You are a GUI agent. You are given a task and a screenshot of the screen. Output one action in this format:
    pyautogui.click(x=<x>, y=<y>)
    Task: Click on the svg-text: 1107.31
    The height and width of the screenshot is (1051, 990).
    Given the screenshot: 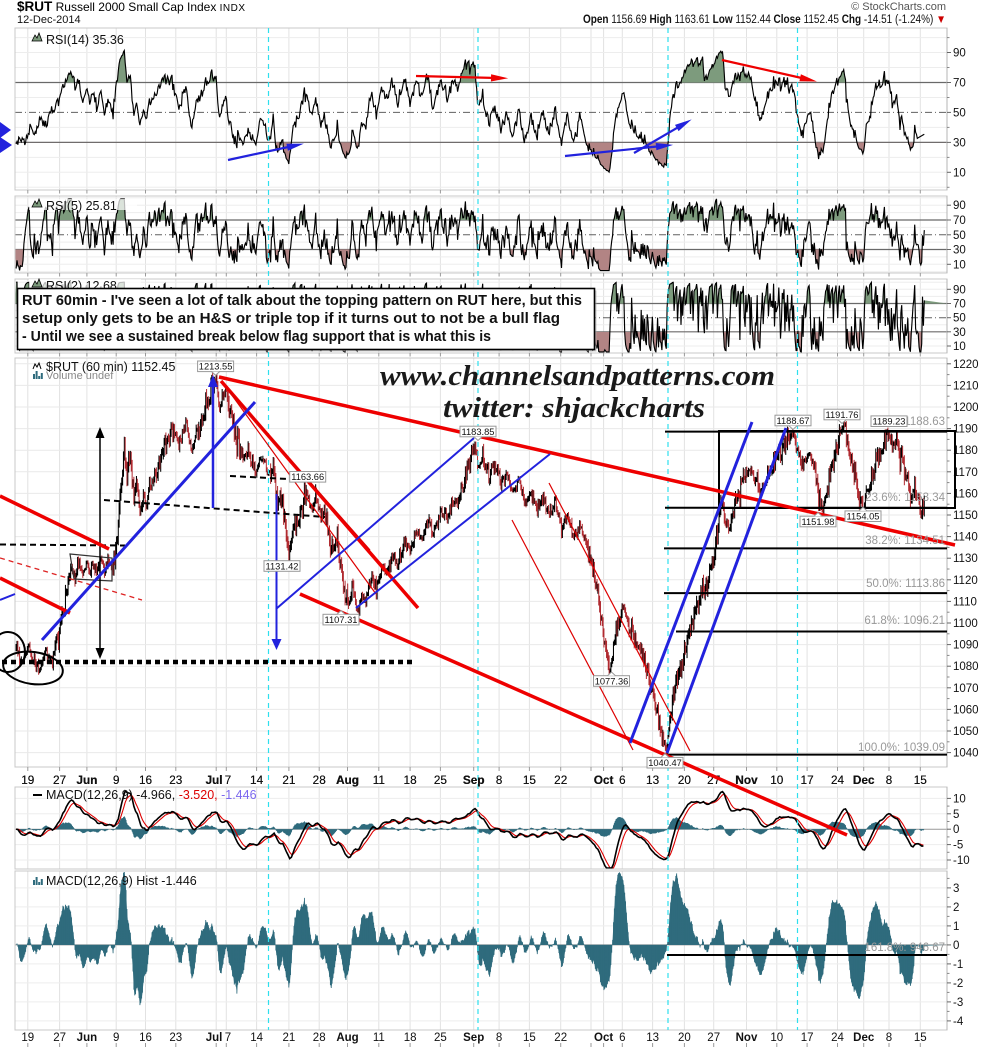 What is the action you would take?
    pyautogui.click(x=341, y=620)
    